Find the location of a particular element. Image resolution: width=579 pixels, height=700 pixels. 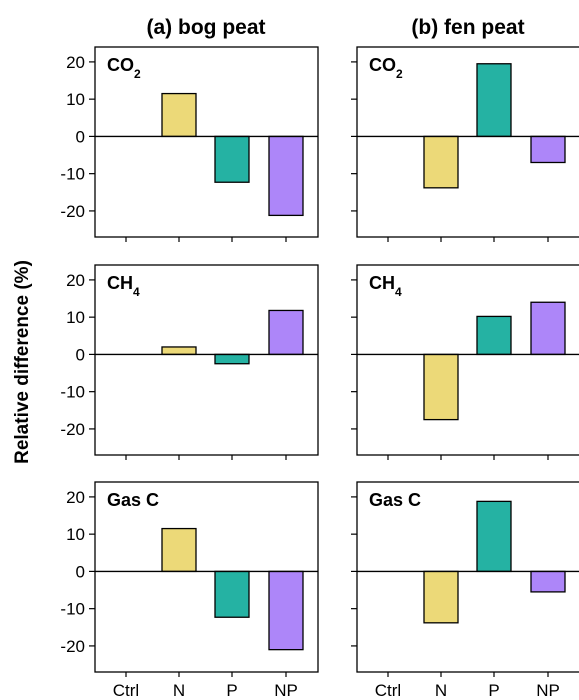

panel-bog-co2: CO2 20 10 0 -10 -20 is located at coordinates (189, 144).